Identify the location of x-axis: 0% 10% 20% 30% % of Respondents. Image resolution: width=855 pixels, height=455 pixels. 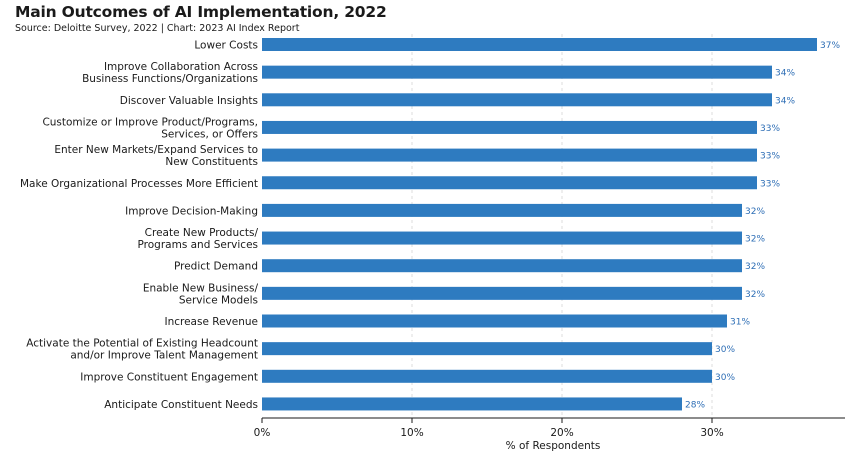
(549, 434).